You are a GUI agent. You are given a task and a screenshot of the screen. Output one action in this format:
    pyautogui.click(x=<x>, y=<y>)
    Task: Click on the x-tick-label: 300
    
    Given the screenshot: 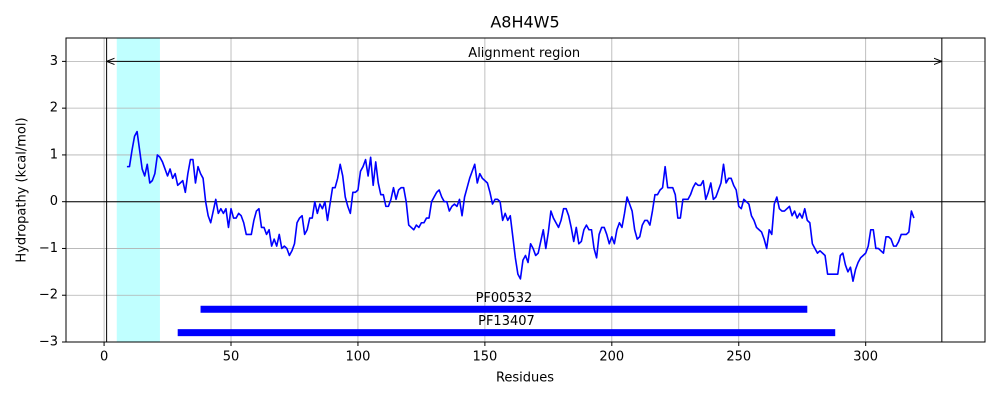 What is the action you would take?
    pyautogui.click(x=865, y=357)
    